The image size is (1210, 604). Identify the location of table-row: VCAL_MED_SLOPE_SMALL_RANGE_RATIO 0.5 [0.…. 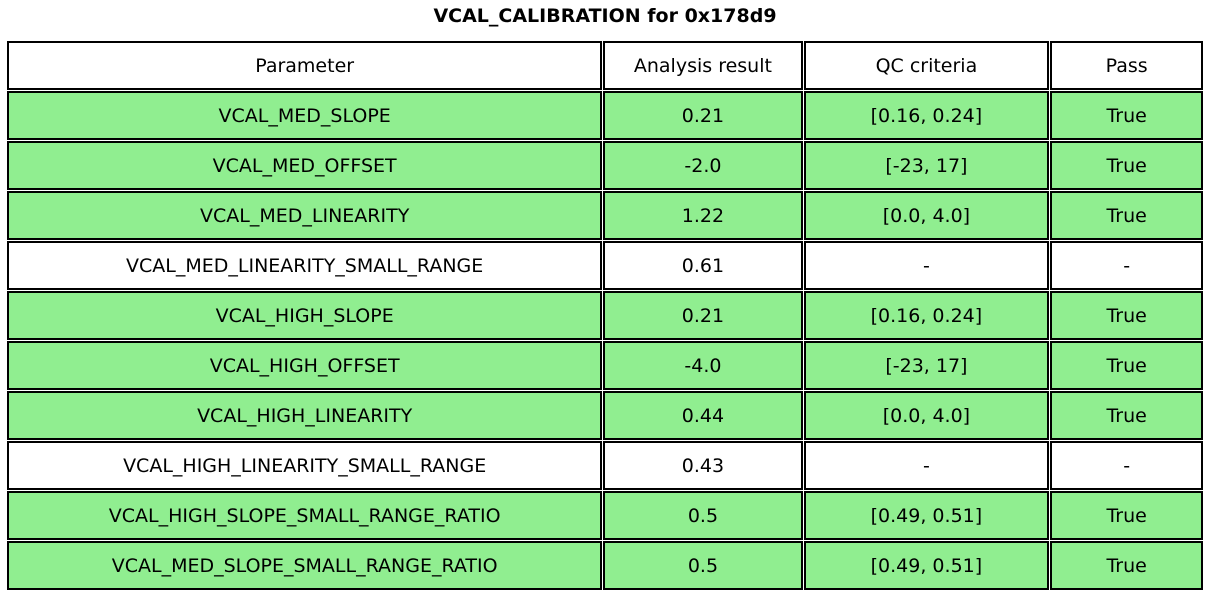
(605, 565).